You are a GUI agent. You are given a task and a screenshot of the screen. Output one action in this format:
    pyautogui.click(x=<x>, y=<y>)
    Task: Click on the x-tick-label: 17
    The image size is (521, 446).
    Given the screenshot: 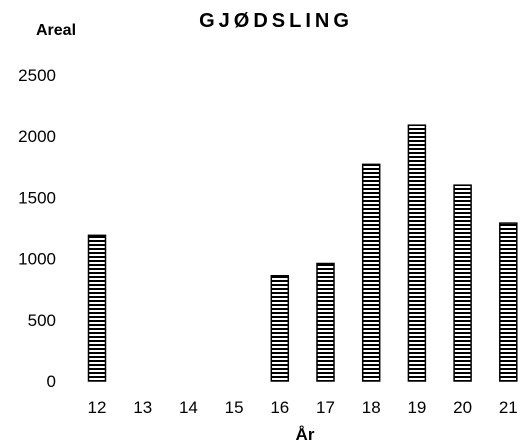 What is the action you would take?
    pyautogui.click(x=325, y=407)
    